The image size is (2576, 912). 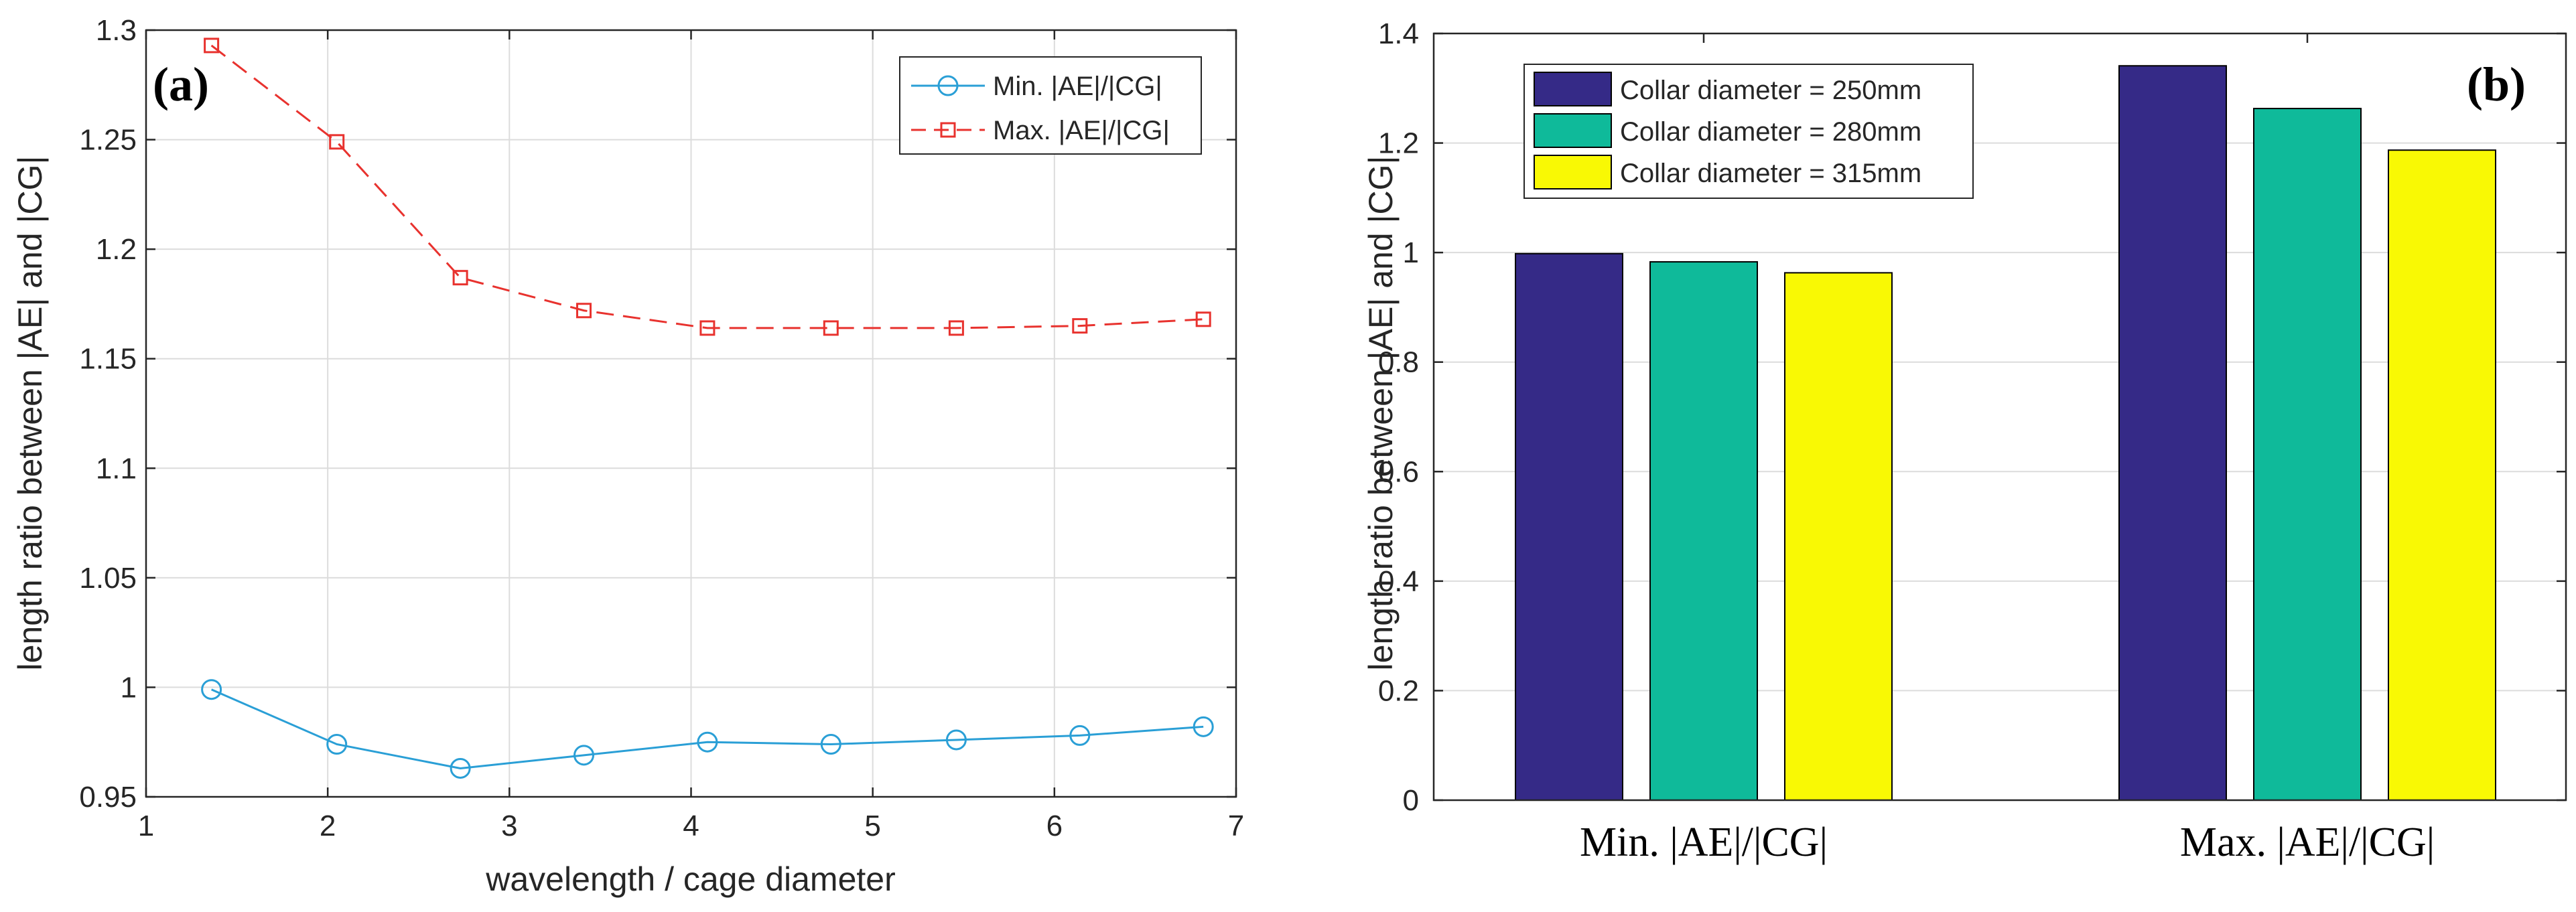 I want to click on y-tick-label: 1.2, so click(x=116, y=249).